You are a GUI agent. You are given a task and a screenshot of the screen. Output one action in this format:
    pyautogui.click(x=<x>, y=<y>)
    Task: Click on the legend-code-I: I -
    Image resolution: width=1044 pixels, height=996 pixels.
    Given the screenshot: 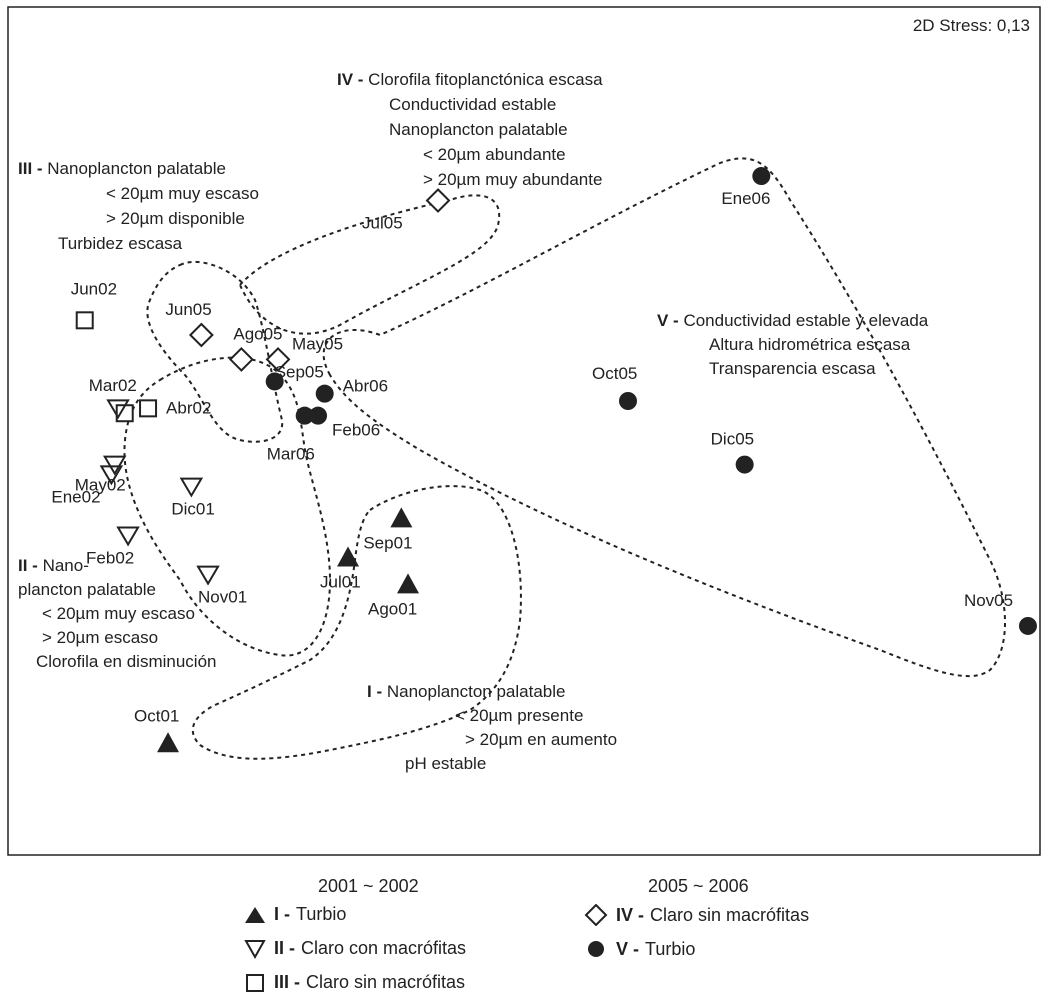 What is the action you would take?
    pyautogui.click(x=282, y=914)
    